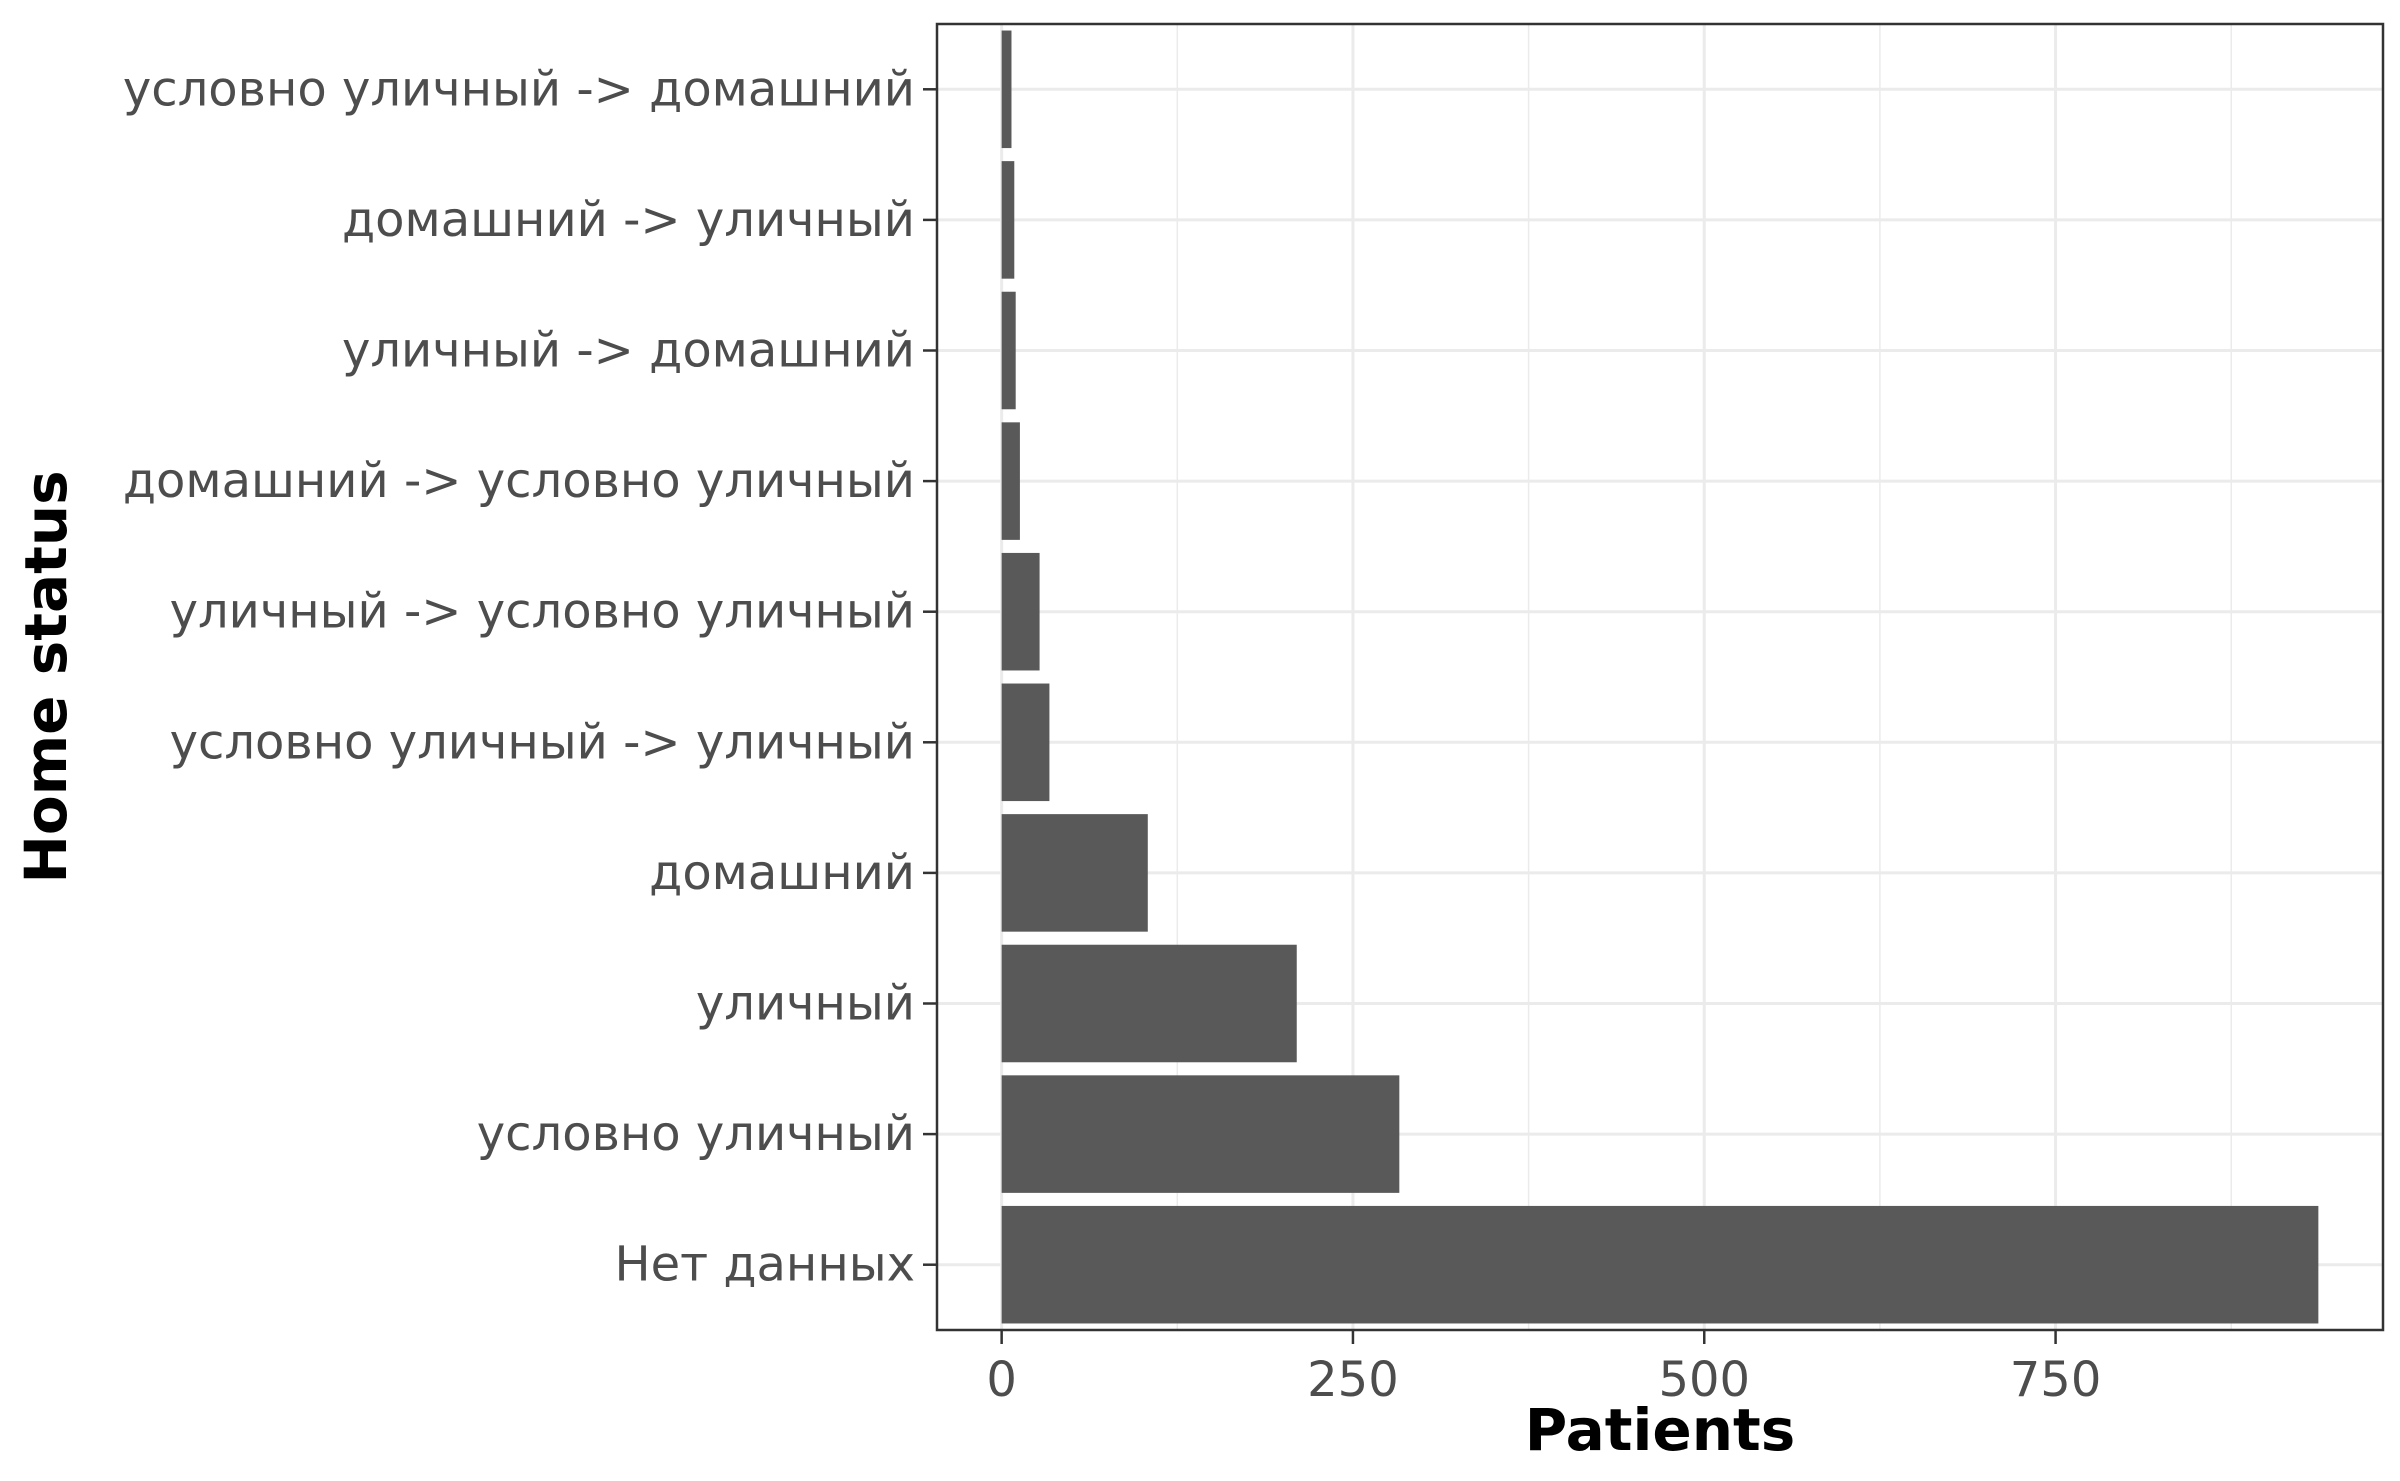  I want to click on y-tick-label: условно уличный, so click(696, 1134).